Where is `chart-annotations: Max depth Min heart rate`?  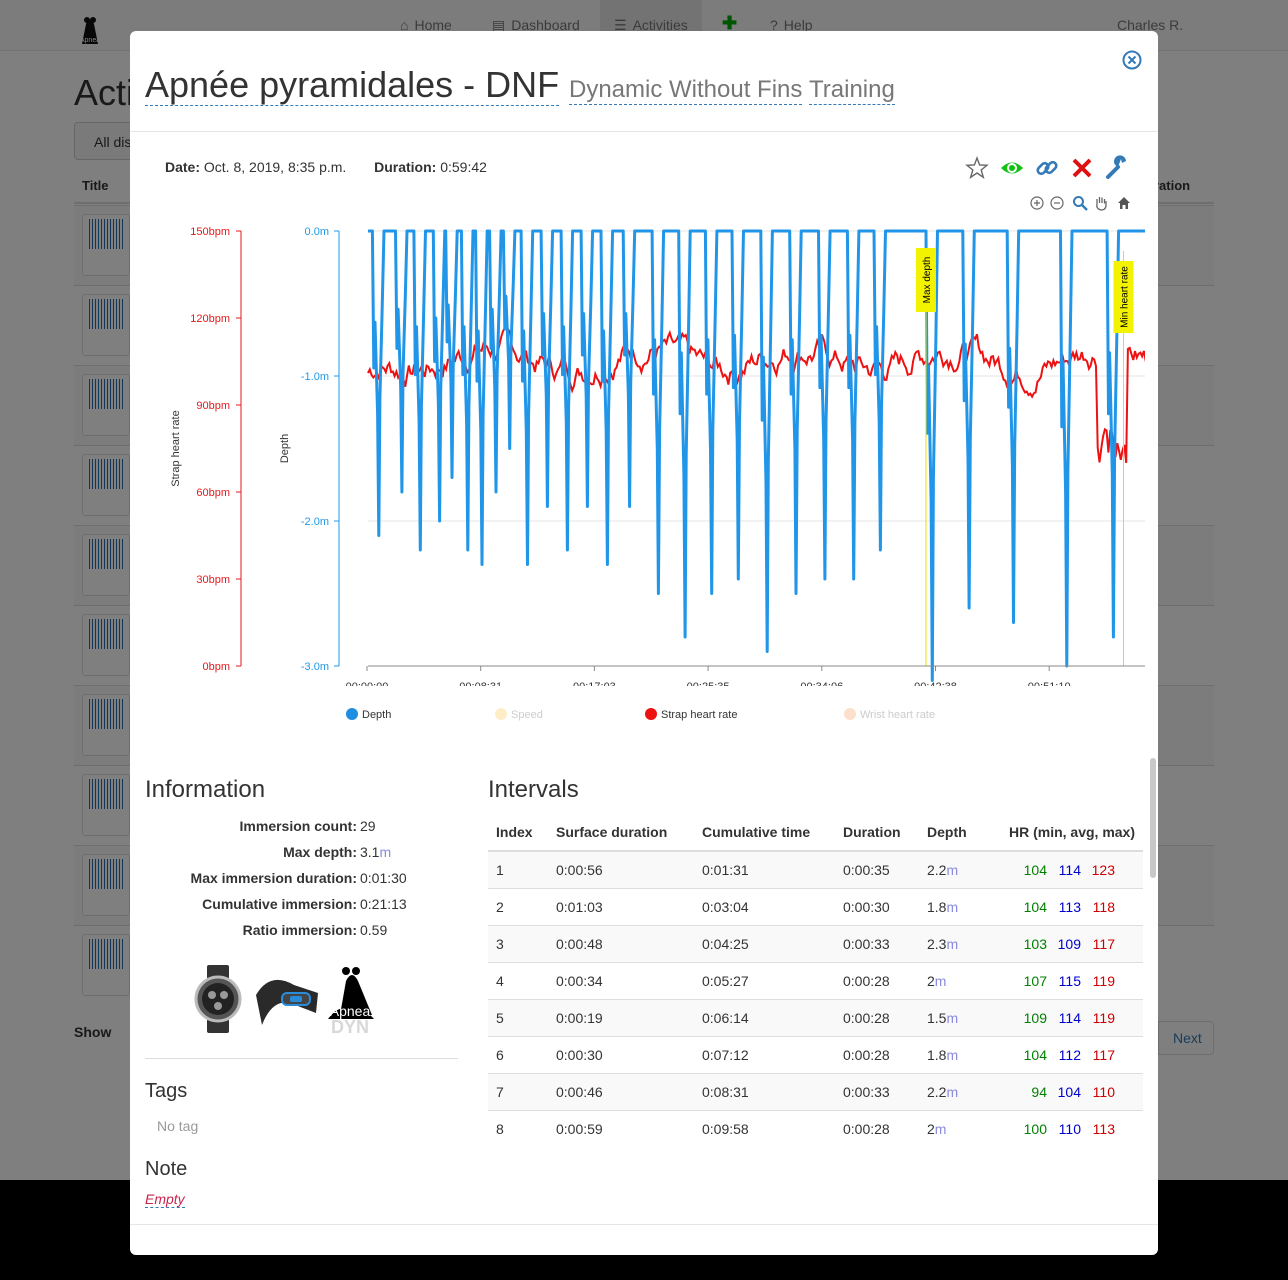
chart-annotations: Max depth Min heart rate is located at coordinates (1024, 457).